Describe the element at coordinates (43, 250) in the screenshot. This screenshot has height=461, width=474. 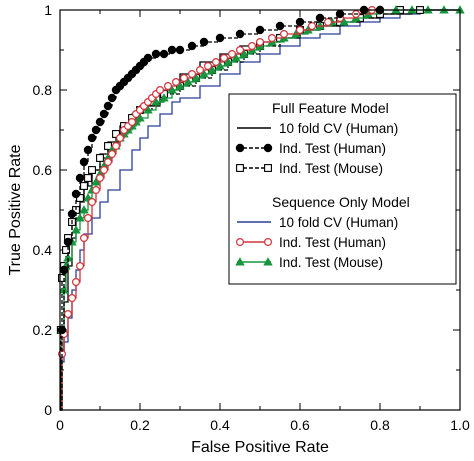
I see `y-tick-label: 0.4` at that location.